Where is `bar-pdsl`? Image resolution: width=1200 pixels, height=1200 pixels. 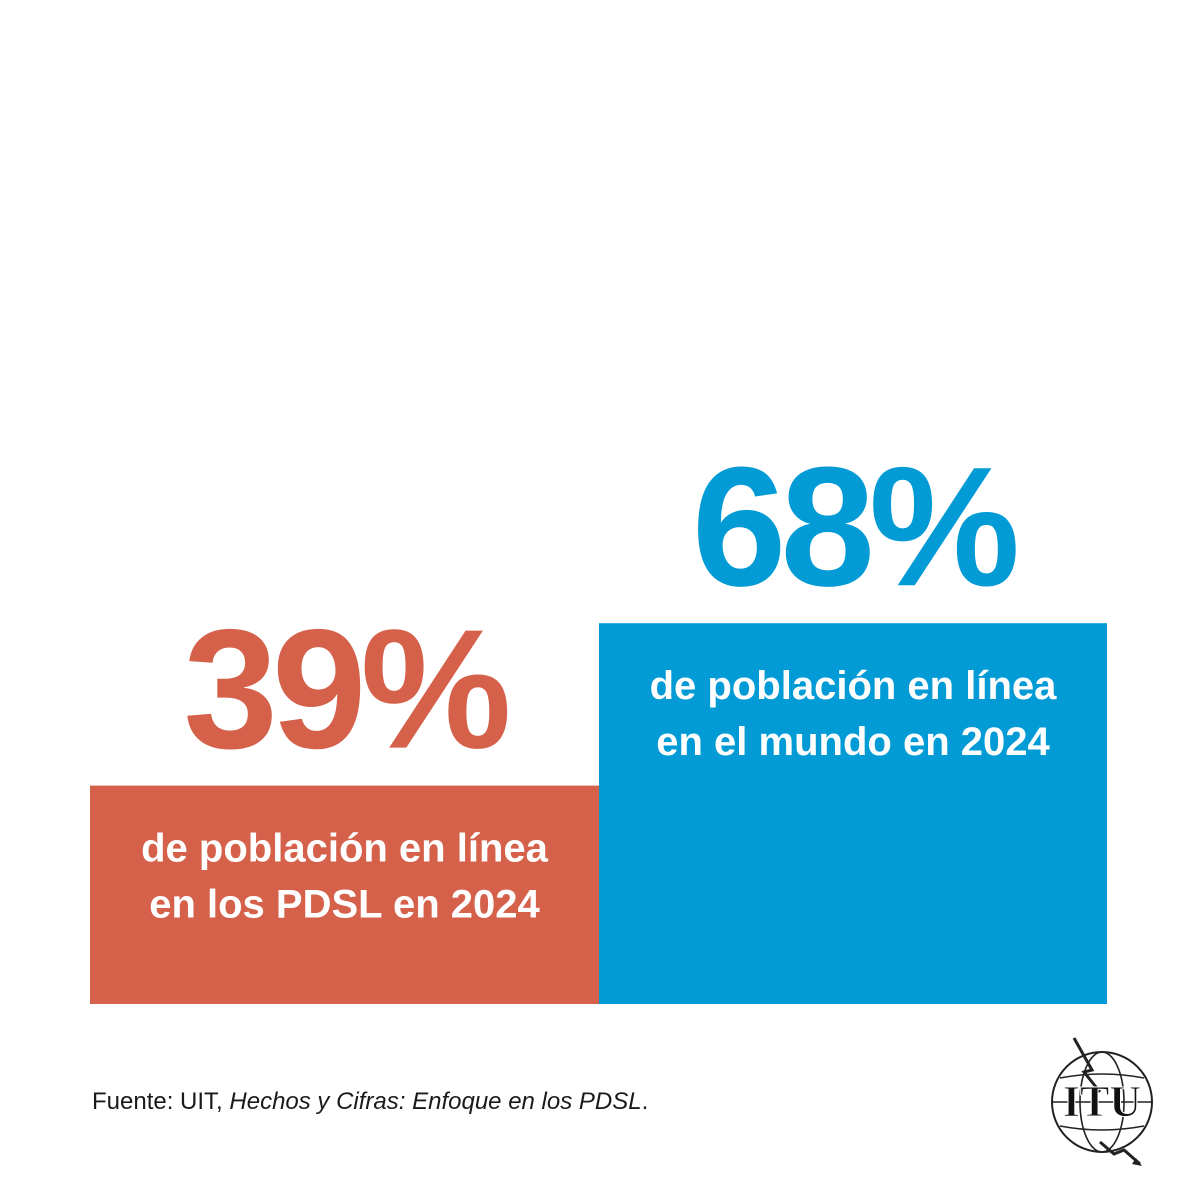
bar-pdsl is located at coordinates (344, 894).